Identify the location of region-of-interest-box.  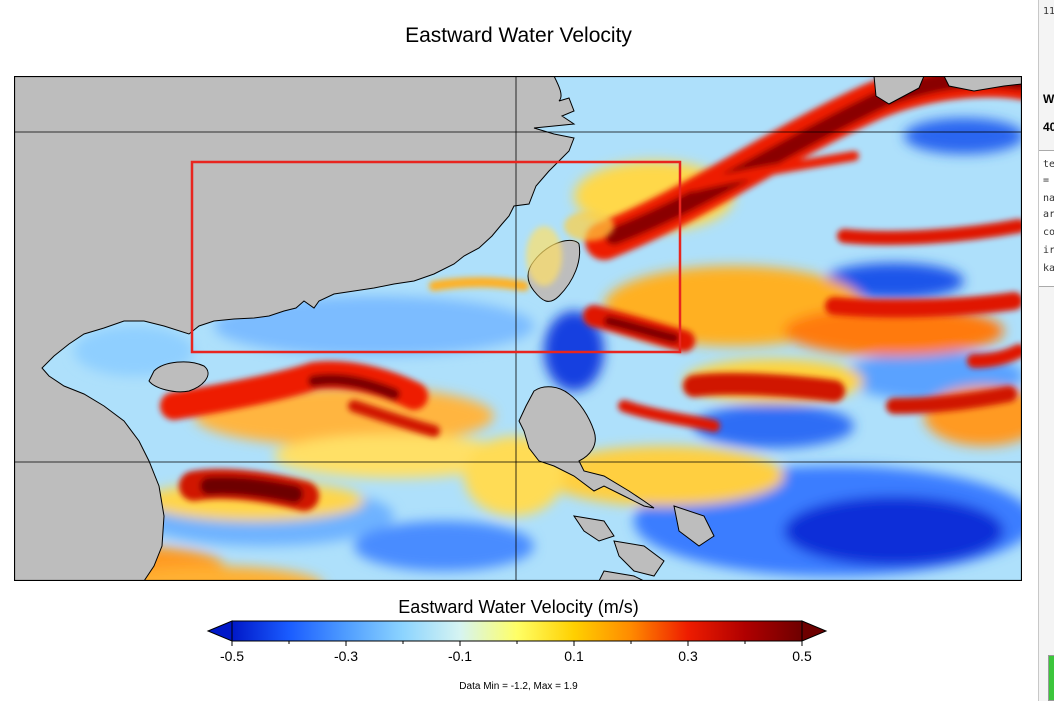
(436, 257).